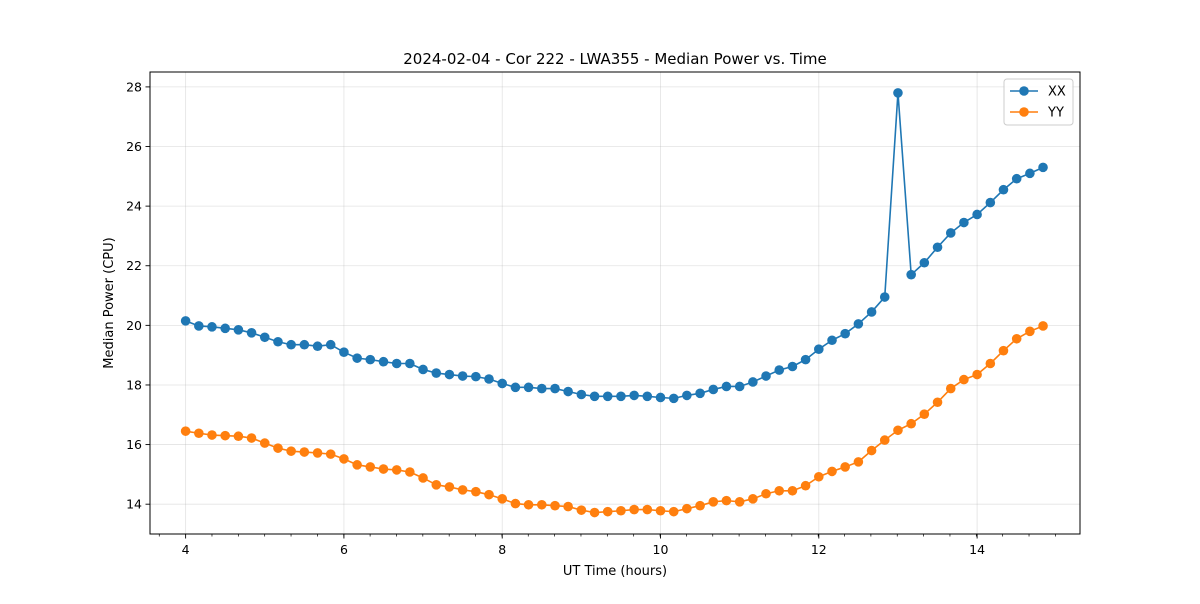 Image resolution: width=1200 pixels, height=604 pixels. I want to click on y-tick-label: 26, so click(134, 146).